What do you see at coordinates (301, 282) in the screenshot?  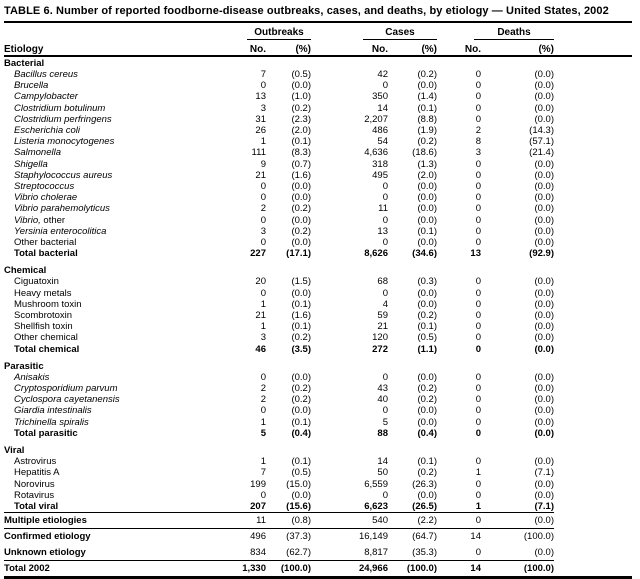 I see `value-cell: (1.5)` at bounding box center [301, 282].